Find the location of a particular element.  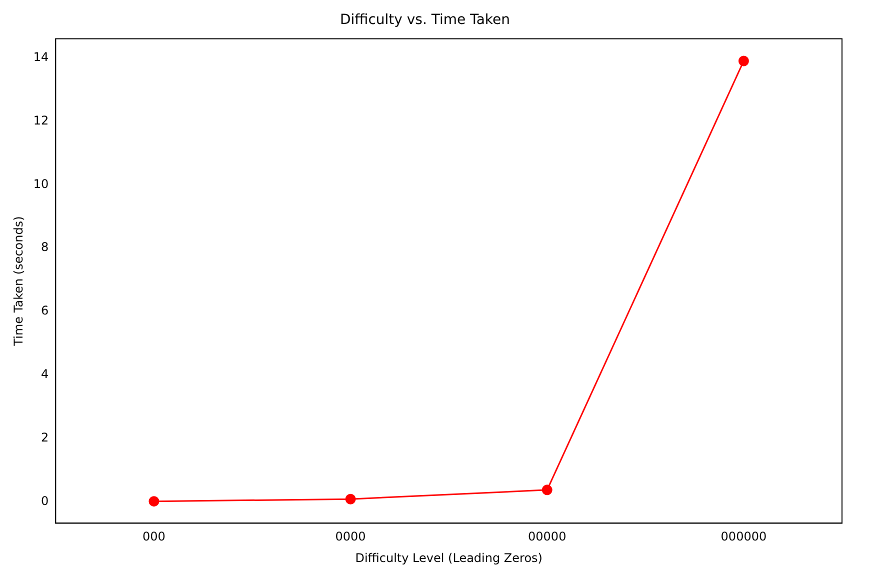

y-tick-label: 2 is located at coordinates (45, 437).